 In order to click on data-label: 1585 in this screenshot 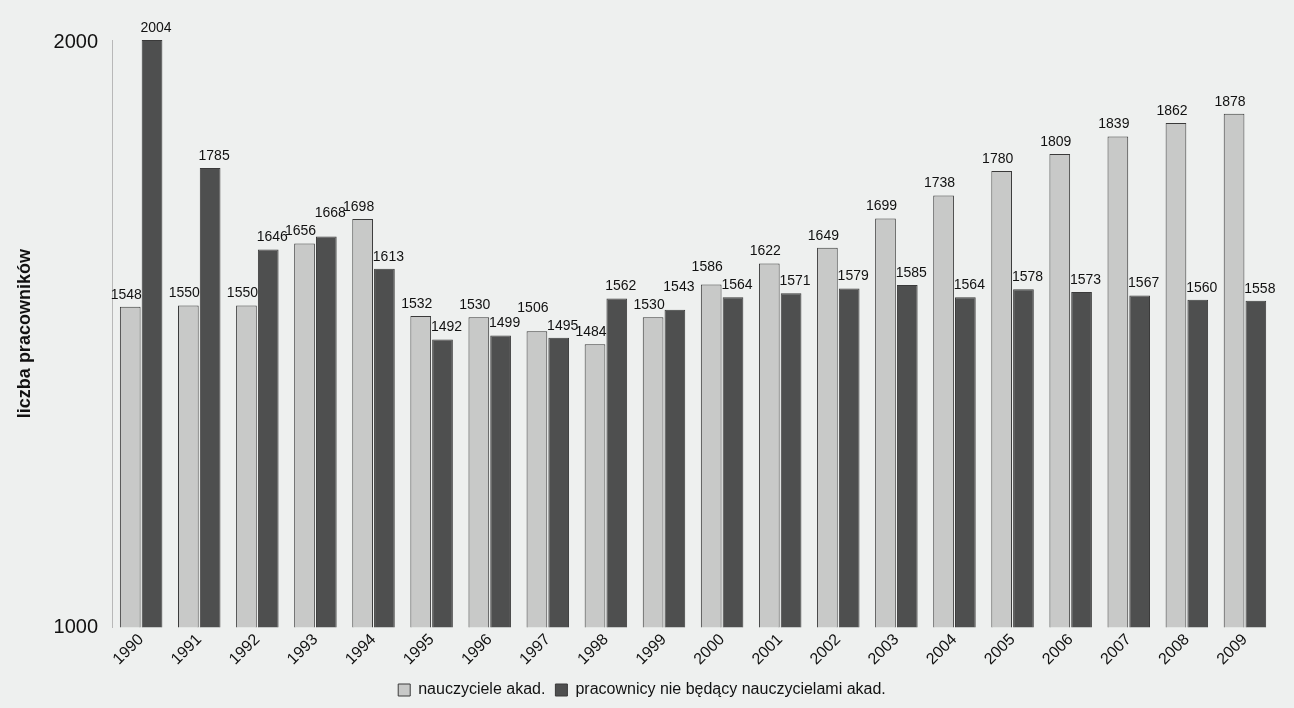, I will do `click(911, 271)`.